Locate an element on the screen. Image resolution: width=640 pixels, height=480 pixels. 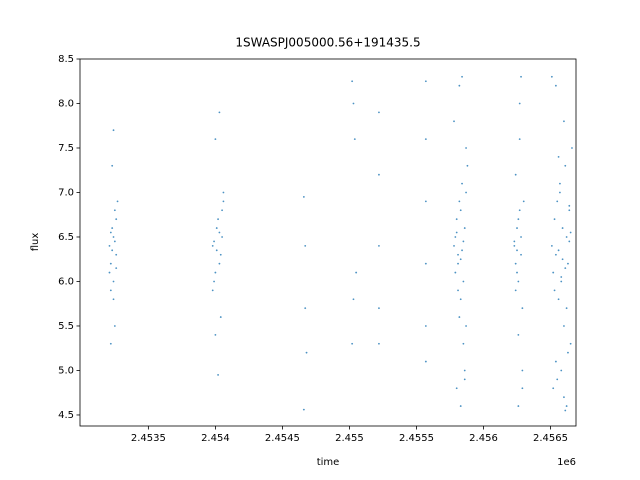
y-tick-label: 4.5 is located at coordinates (66, 415).